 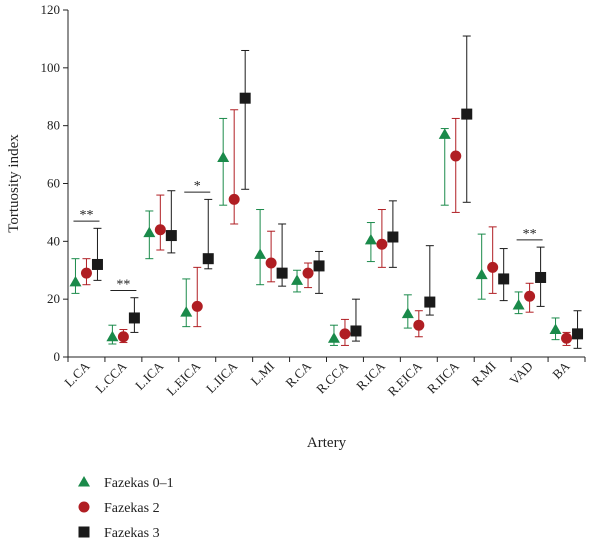 I want to click on x-tick-label-vad: VAD, so click(x=520, y=373).